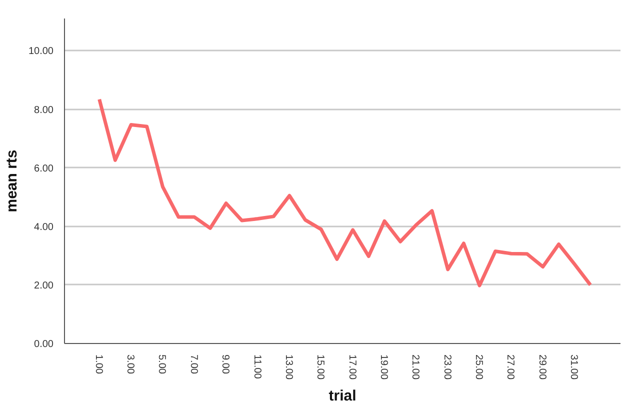  What do you see at coordinates (510, 367) in the screenshot?
I see `x-tick-label: 27.00` at bounding box center [510, 367].